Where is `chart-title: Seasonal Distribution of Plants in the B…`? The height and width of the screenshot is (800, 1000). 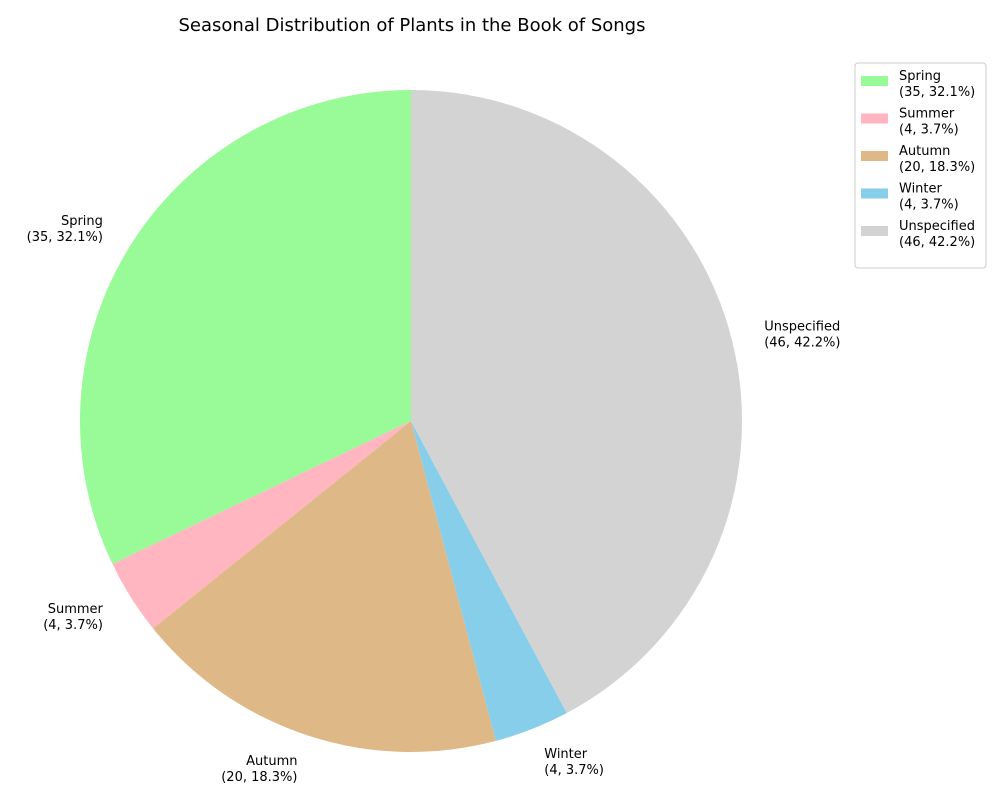 chart-title: Seasonal Distribution of Plants in the B… is located at coordinates (412, 25).